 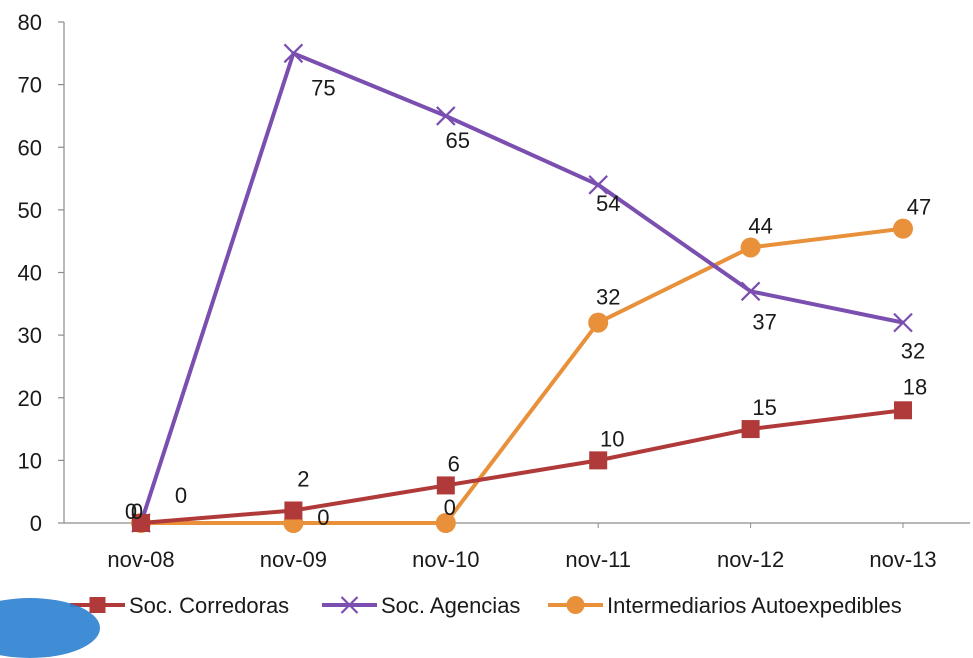 What do you see at coordinates (30, 273) in the screenshot?
I see `y-tick-label: 40` at bounding box center [30, 273].